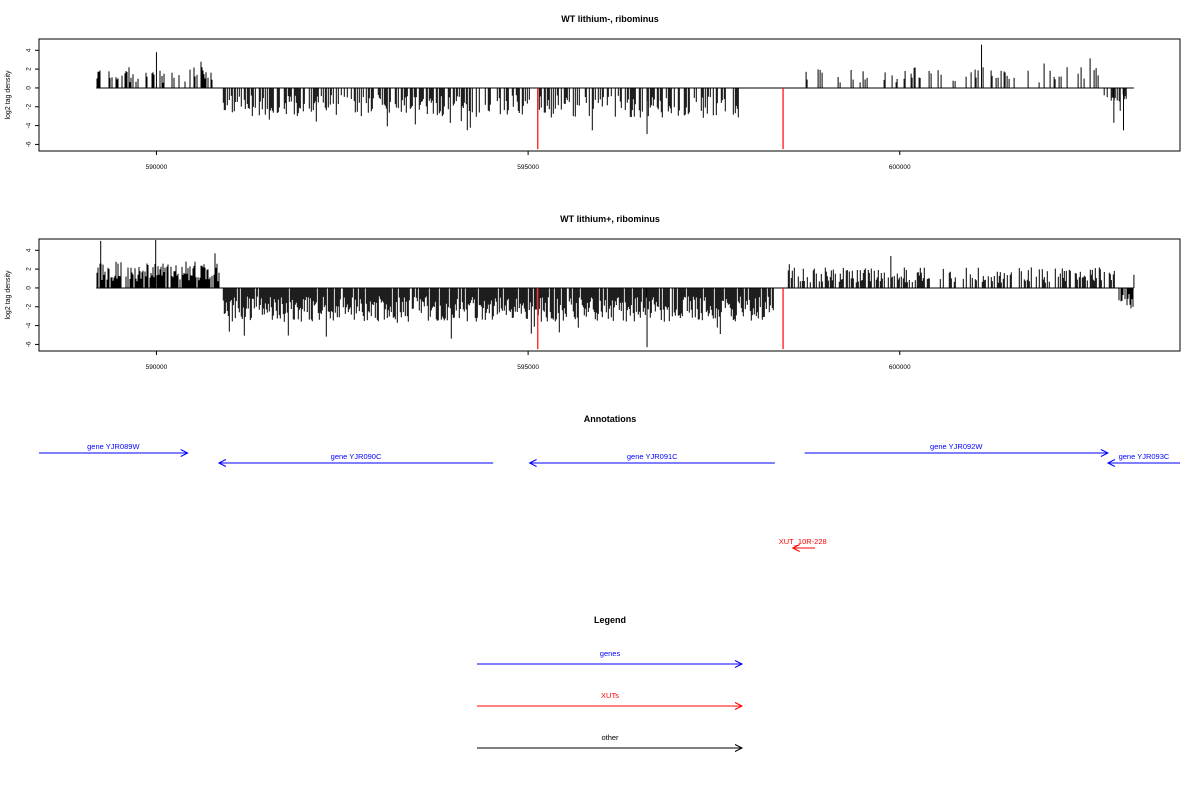 The height and width of the screenshot is (800, 1200). I want to click on plot-frame, so click(609, 95).